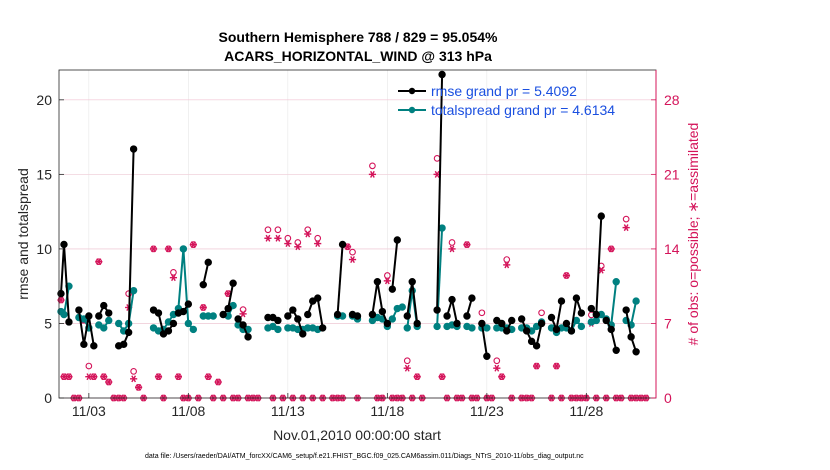 The height and width of the screenshot is (470, 830). What do you see at coordinates (668, 398) in the screenshot?
I see `y-right-tick-label: 0` at bounding box center [668, 398].